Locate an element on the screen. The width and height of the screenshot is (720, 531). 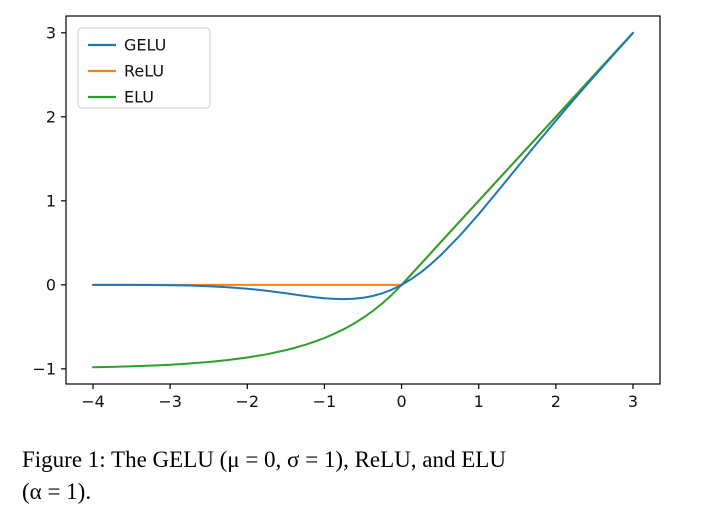
legend-label-gelu: GELU is located at coordinates (145, 45).